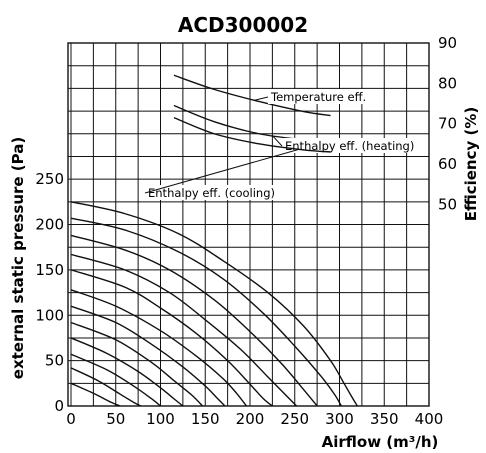 Image resolution: width=486 pixels, height=453 pixels. Describe the element at coordinates (49, 292) in the screenshot. I see `y-left-tick-labels: 0 50 100 150 200 250` at that location.